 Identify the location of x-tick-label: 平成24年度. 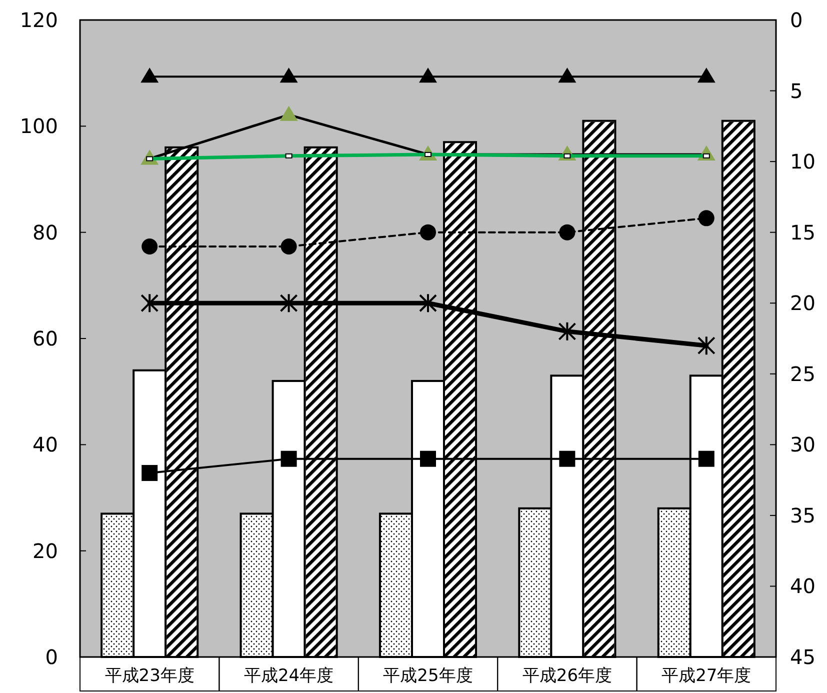
(289, 676).